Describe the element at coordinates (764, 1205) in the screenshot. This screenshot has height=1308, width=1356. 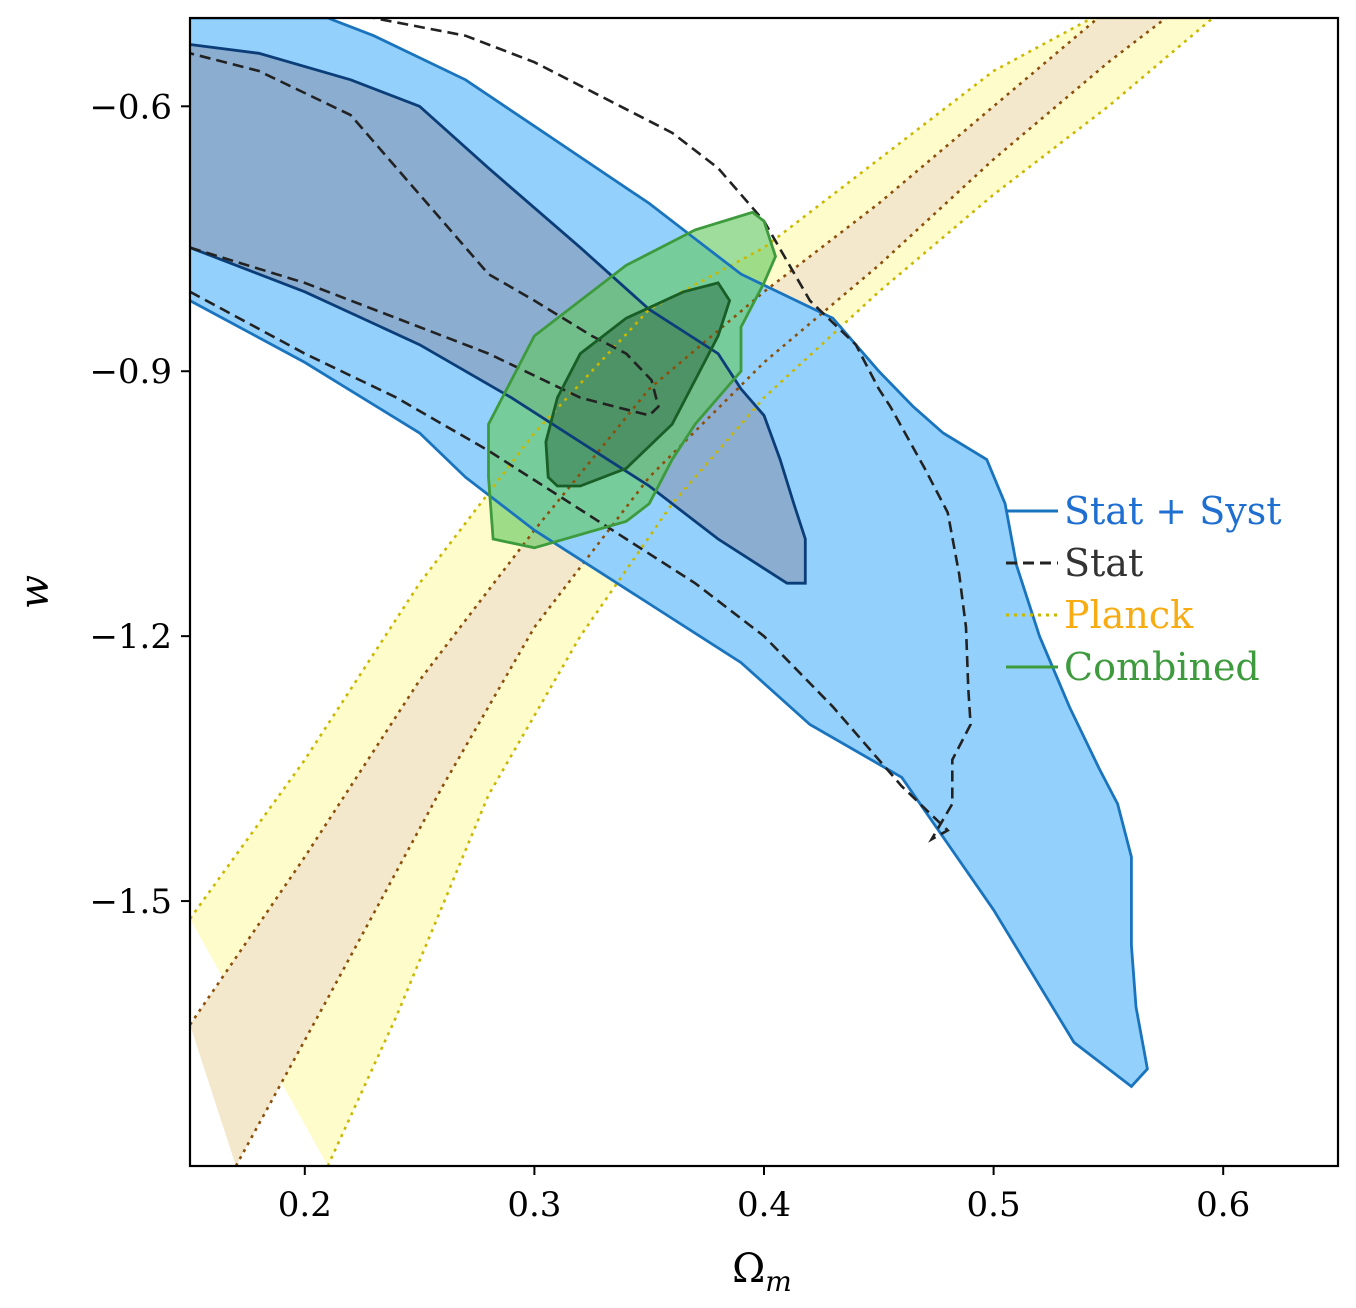
I see `x-tick-label: 0.4` at that location.